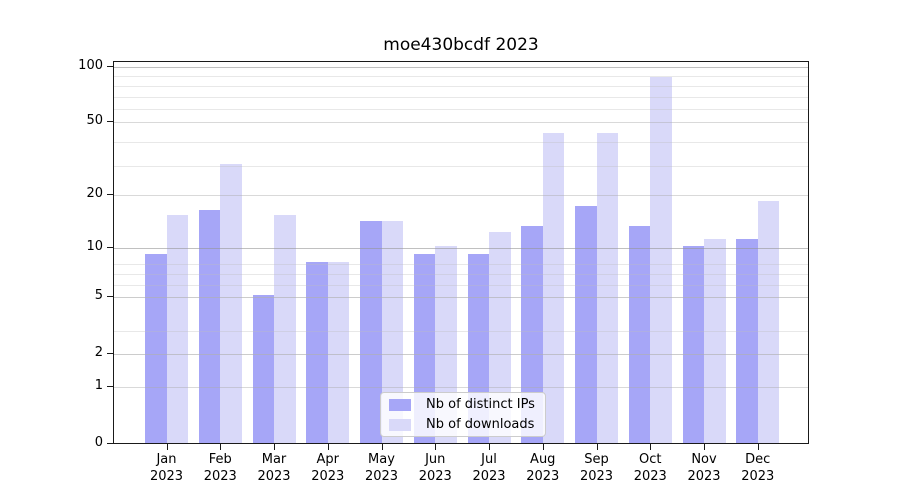  What do you see at coordinates (747, 340) in the screenshot?
I see `bar-ips-dec` at bounding box center [747, 340].